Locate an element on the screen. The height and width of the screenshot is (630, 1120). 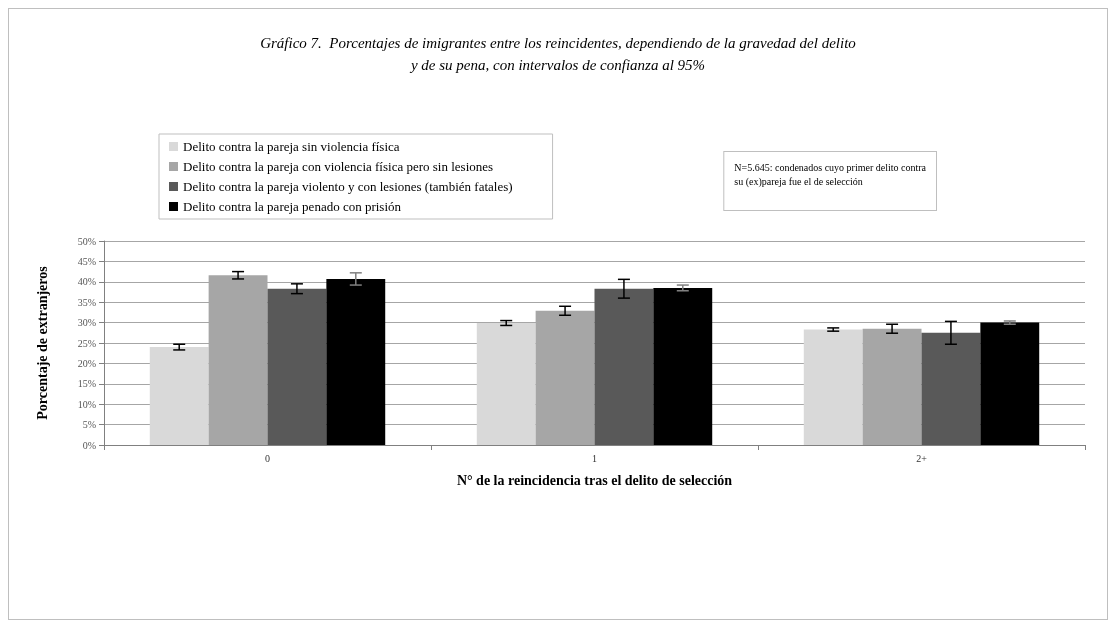
chart-title: Gráfico 7. Porcentajes de imigrantes entre los reincidentes, dependiendo de la gravedad del delito y de su pena, con intervalos de confianza al 95% is located at coordinates (558, 54).